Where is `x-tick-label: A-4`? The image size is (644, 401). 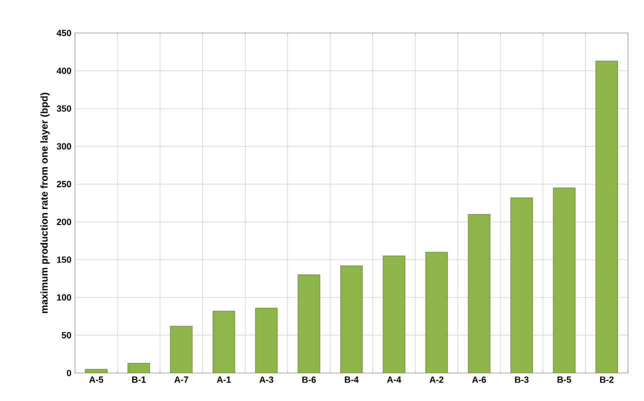 x-tick-label: A-4 is located at coordinates (394, 379).